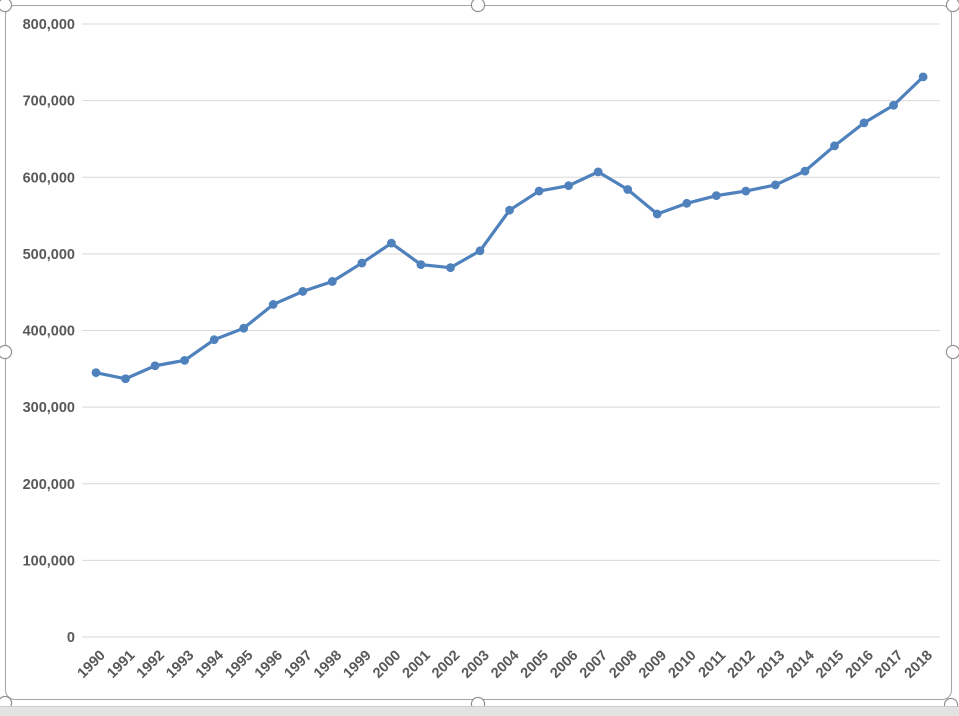 The height and width of the screenshot is (716, 959). Describe the element at coordinates (480, 251) in the screenshot. I see `data-point-2003` at that location.